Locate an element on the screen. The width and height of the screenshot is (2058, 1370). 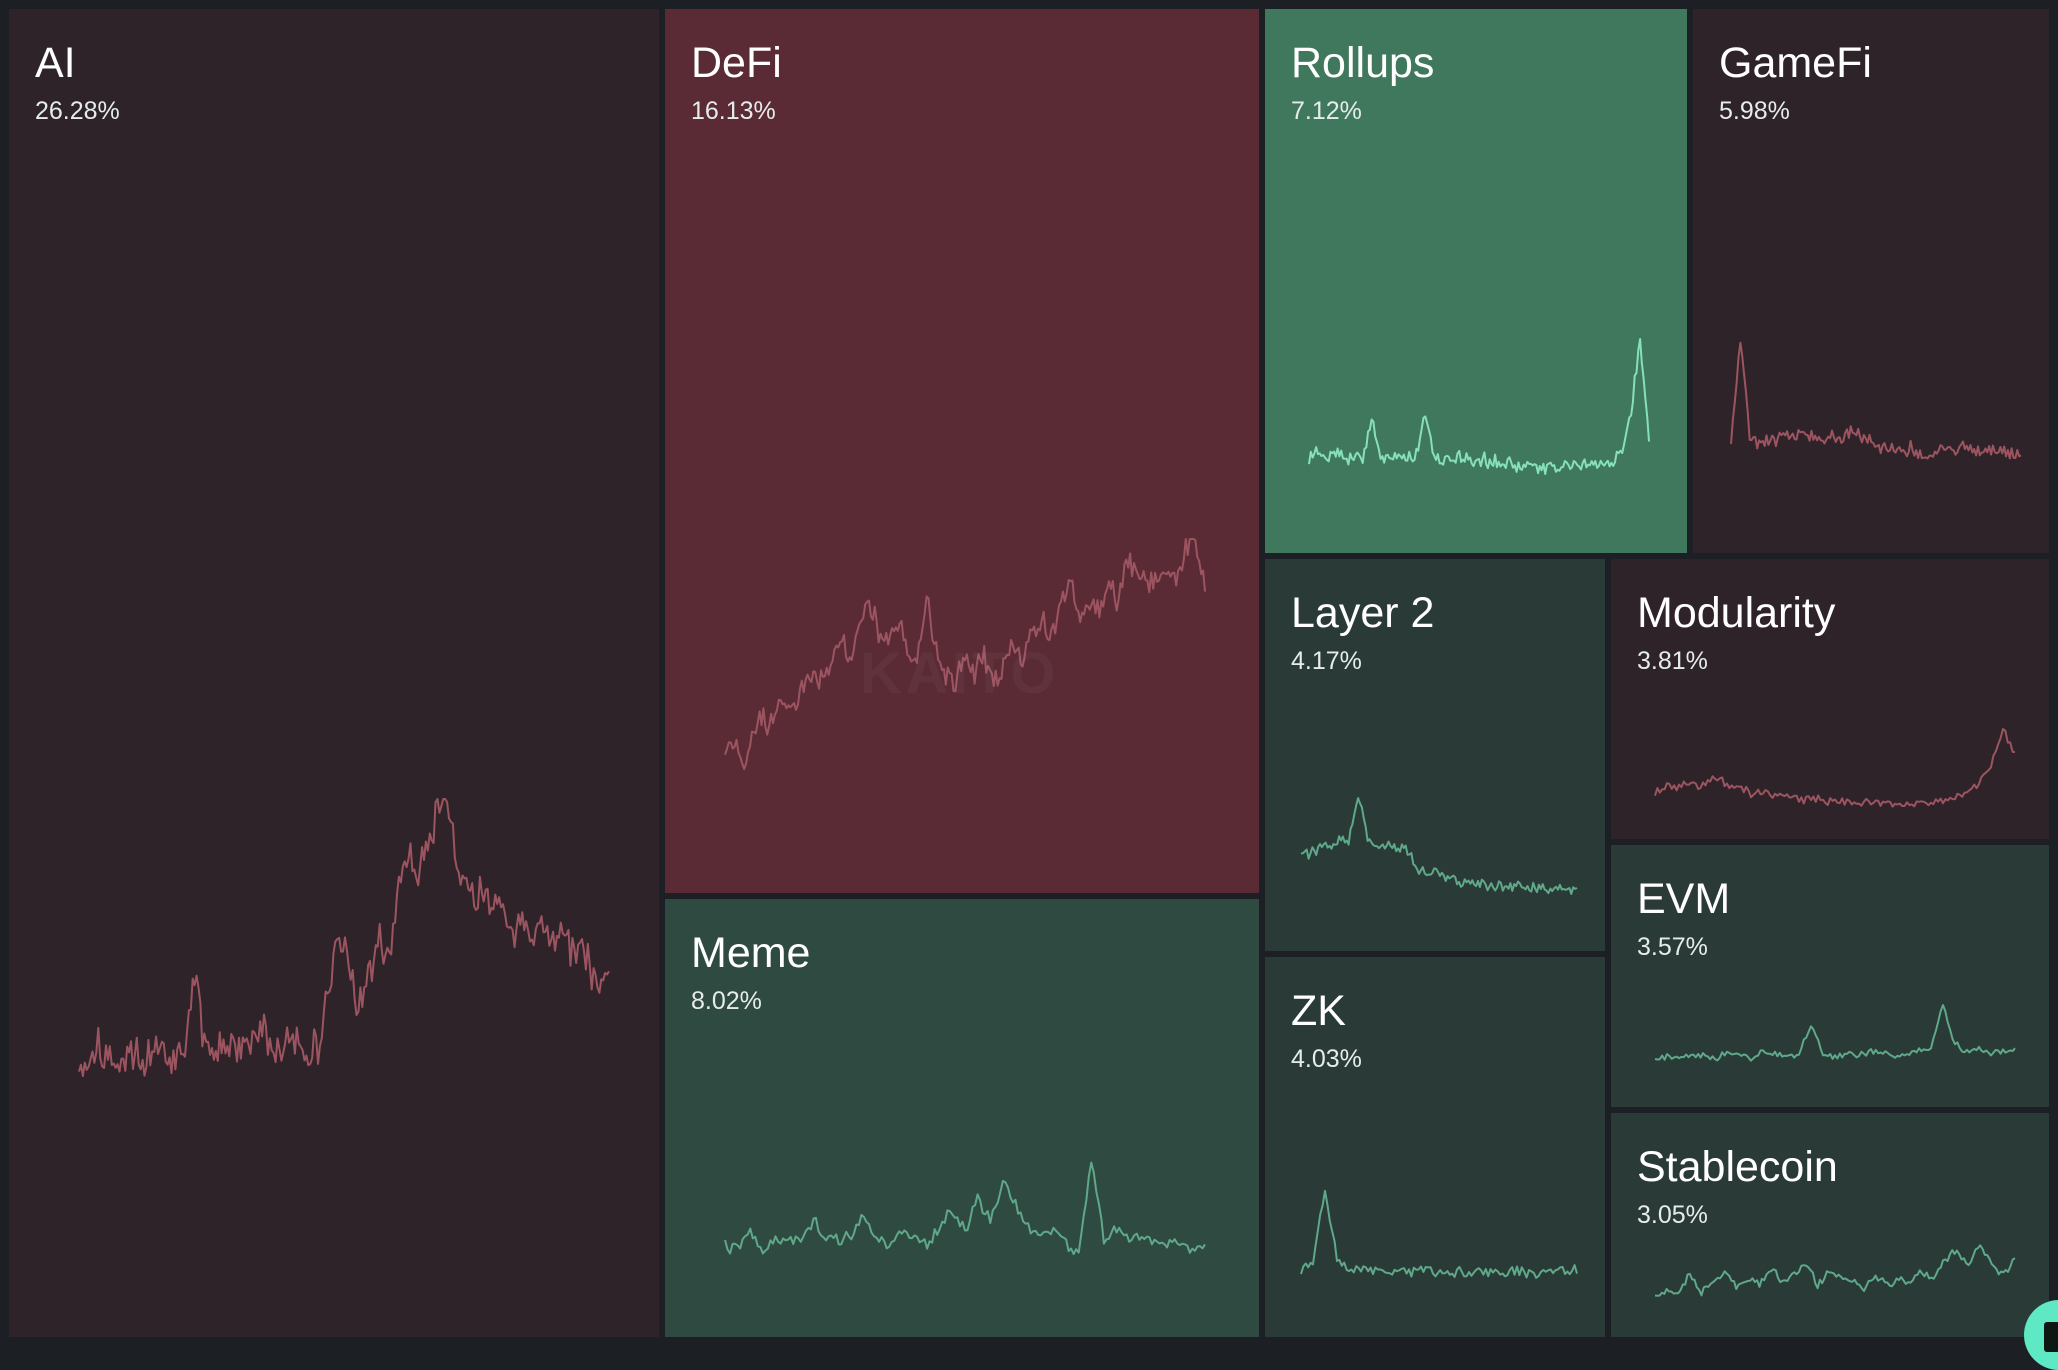
tile-label: Layer 2 is located at coordinates (1363, 613).